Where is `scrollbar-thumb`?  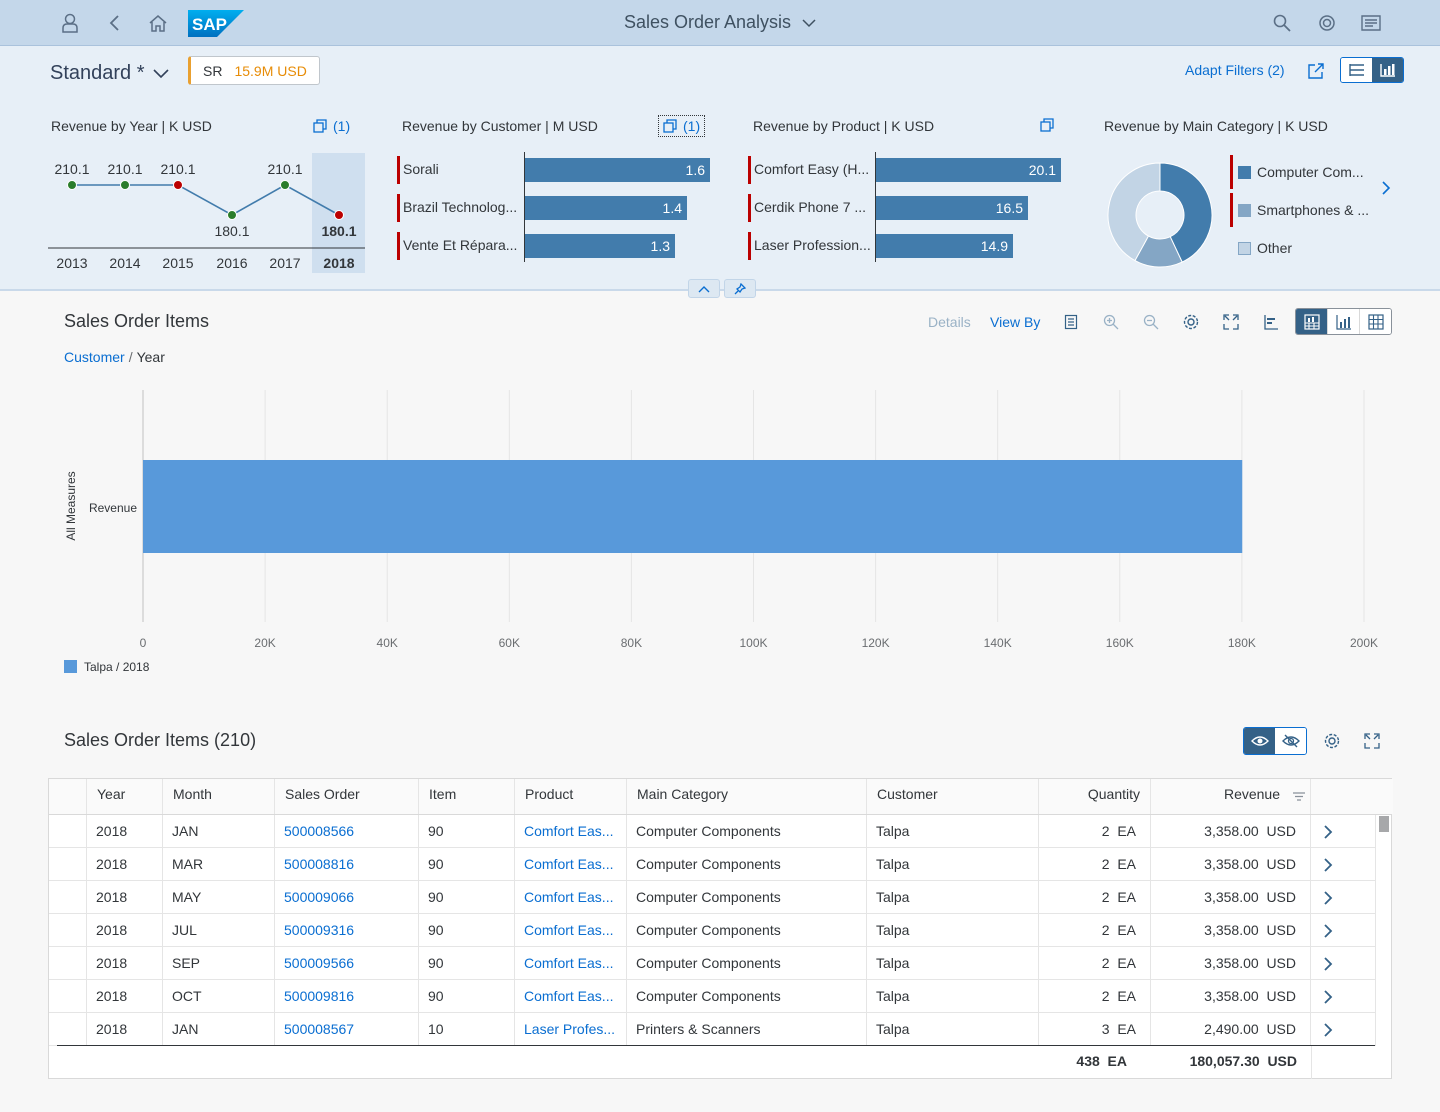
scrollbar-thumb is located at coordinates (1384, 824).